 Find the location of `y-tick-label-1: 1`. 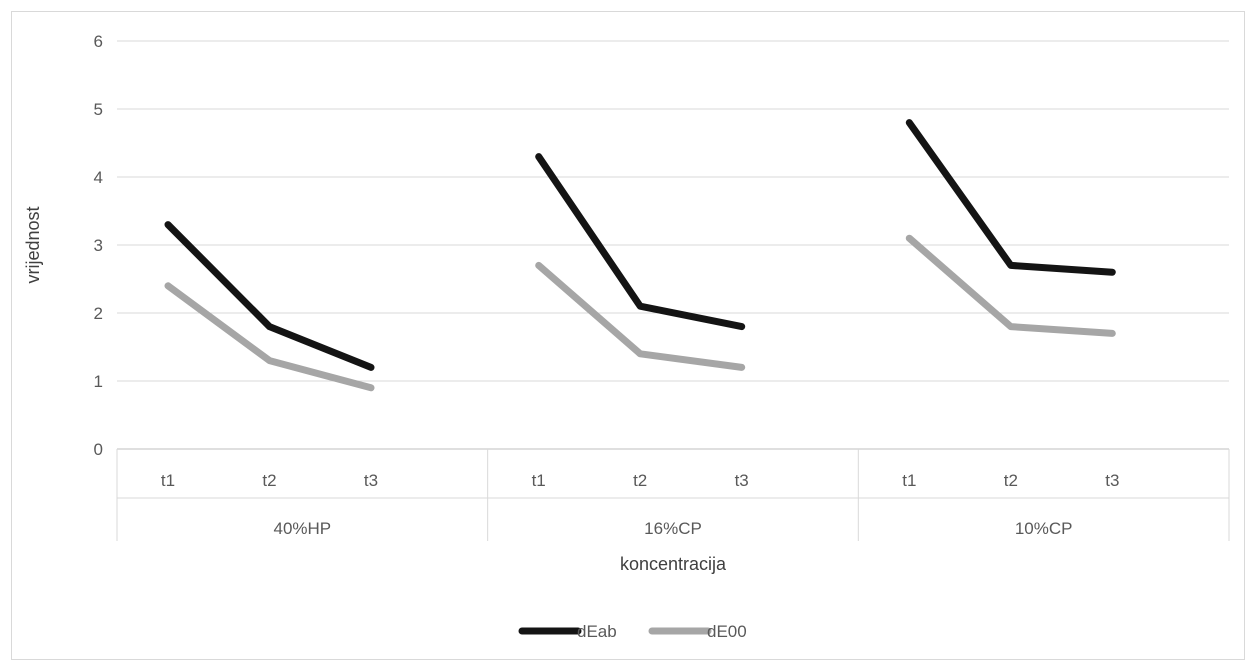

y-tick-label-1: 1 is located at coordinates (98, 381).